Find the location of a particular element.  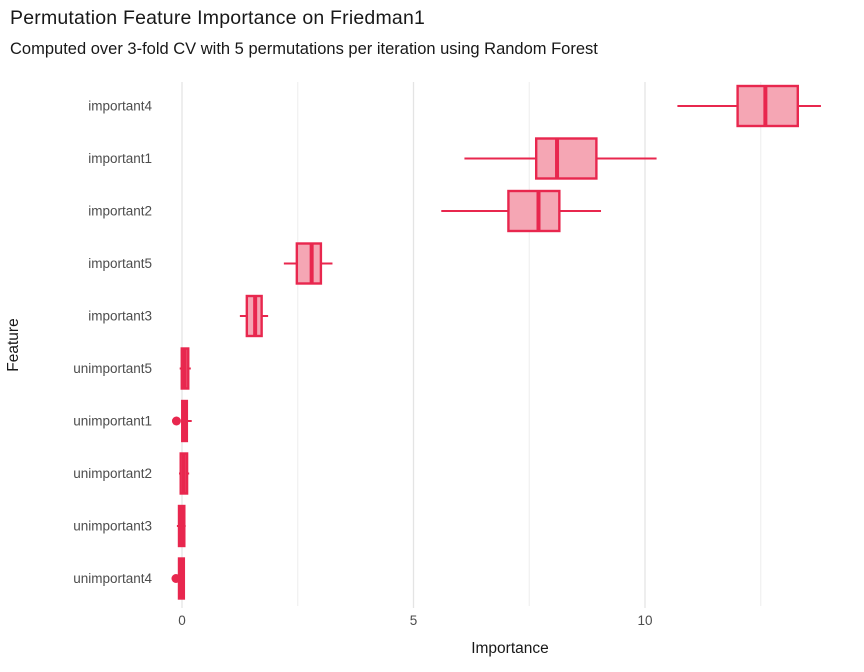

x-tick-label: 5 is located at coordinates (414, 620).